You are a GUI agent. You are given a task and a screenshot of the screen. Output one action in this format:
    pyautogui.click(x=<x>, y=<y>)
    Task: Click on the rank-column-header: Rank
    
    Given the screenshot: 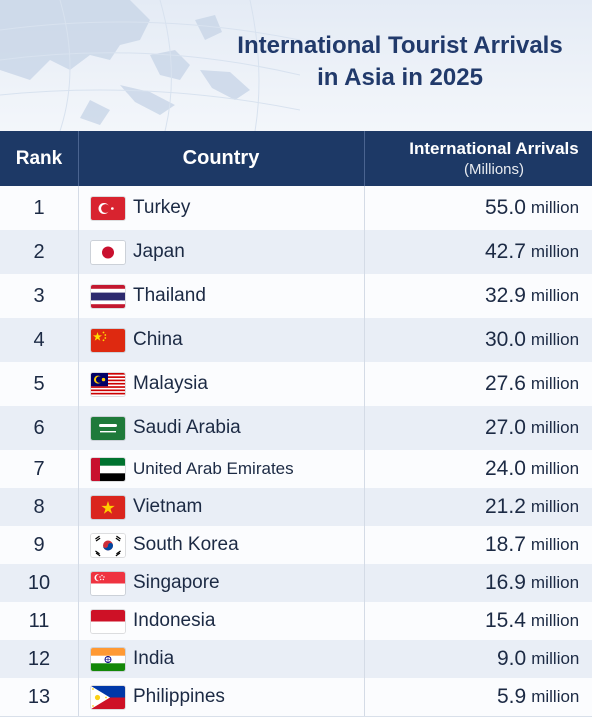 What is the action you would take?
    pyautogui.click(x=39, y=158)
    